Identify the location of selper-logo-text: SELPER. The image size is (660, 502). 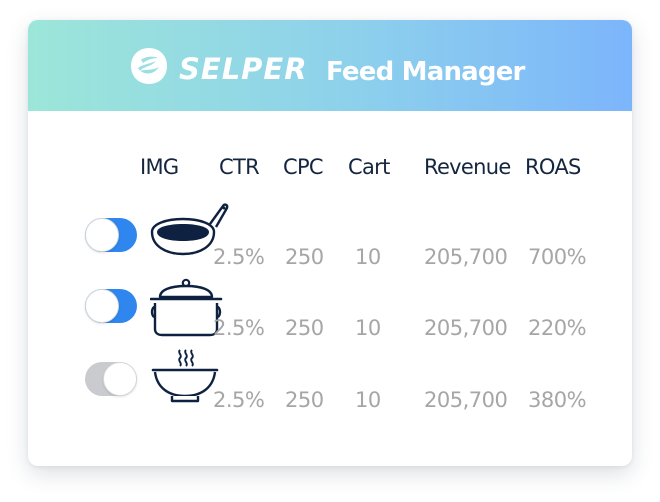
(243, 69).